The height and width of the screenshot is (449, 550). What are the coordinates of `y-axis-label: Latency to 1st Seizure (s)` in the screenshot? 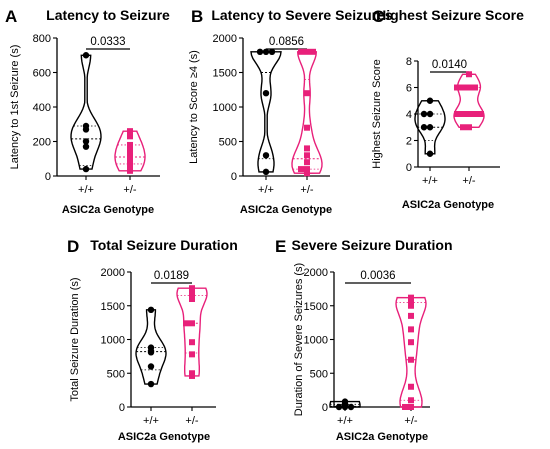 It's located at (15, 107).